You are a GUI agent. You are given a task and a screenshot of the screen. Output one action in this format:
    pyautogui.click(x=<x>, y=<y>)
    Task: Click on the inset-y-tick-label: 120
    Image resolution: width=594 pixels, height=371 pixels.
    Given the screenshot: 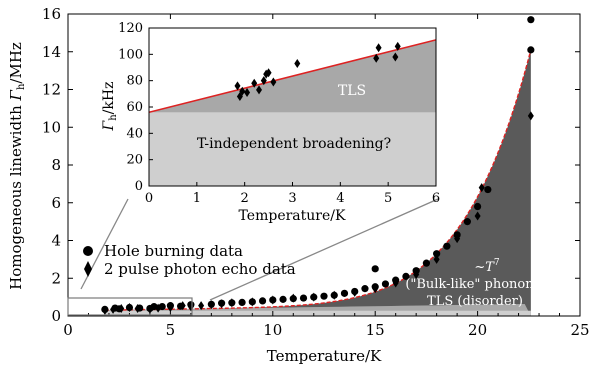 What is the action you would take?
    pyautogui.click(x=130, y=28)
    